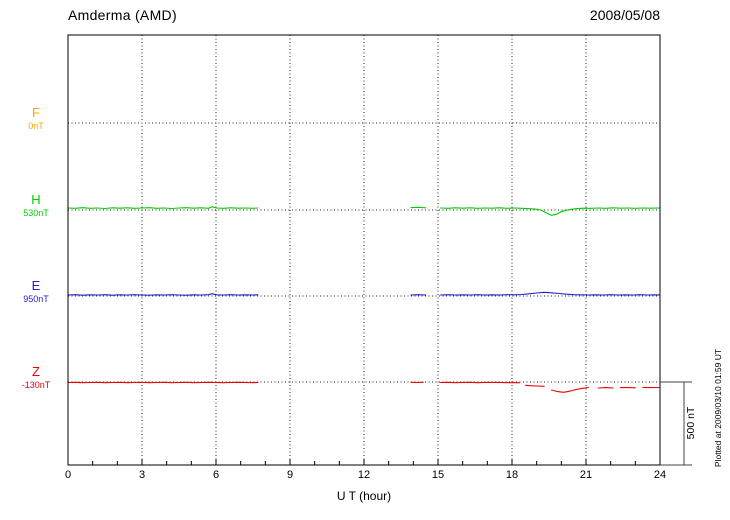  I want to click on x-tick-label: 0, so click(68, 475).